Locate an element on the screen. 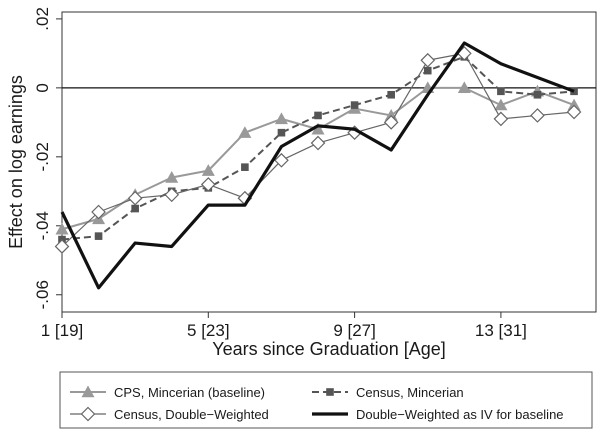  y-tick-label: .02 is located at coordinates (42, 19).